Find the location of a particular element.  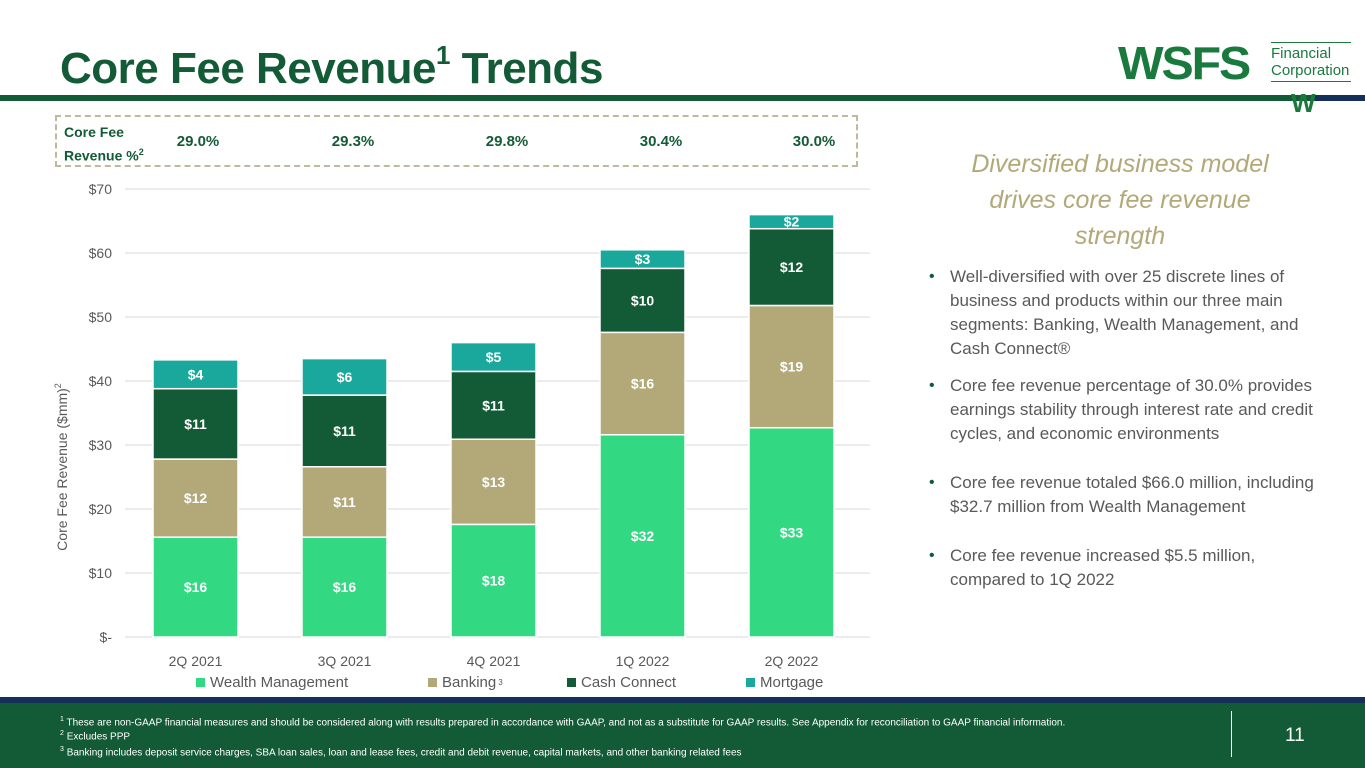

legend-item-banking: Banking 3 is located at coordinates (465, 682).